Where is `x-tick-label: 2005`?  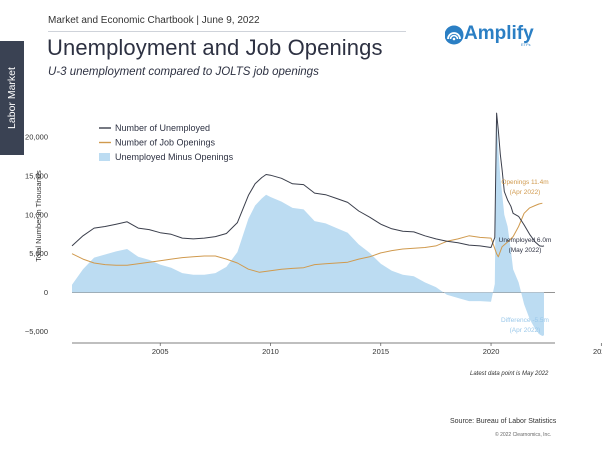
x-tick-label: 2005 is located at coordinates (160, 351).